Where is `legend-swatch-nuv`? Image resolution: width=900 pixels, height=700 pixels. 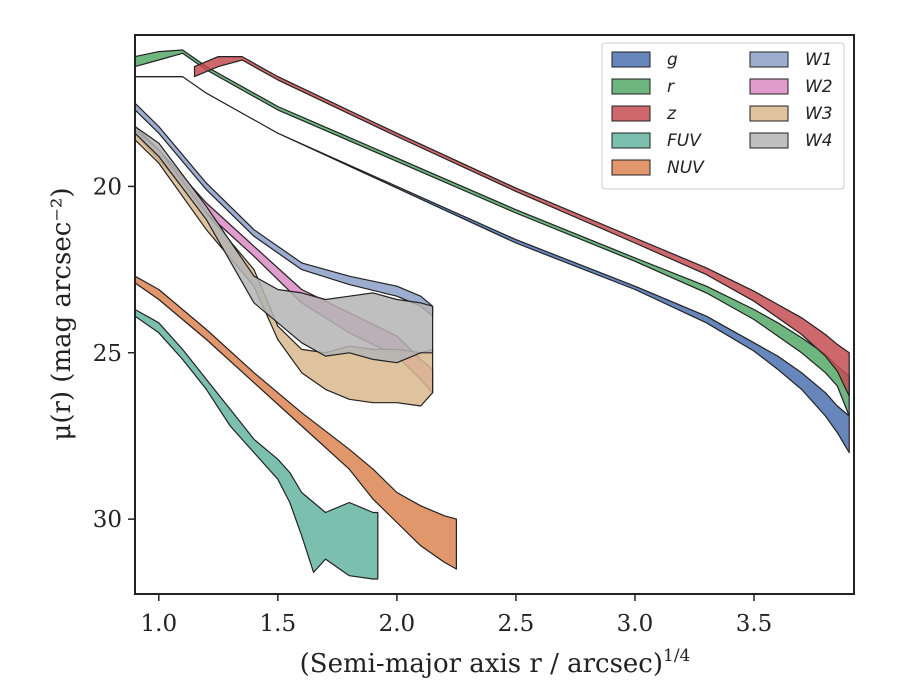
legend-swatch-nuv is located at coordinates (631, 167).